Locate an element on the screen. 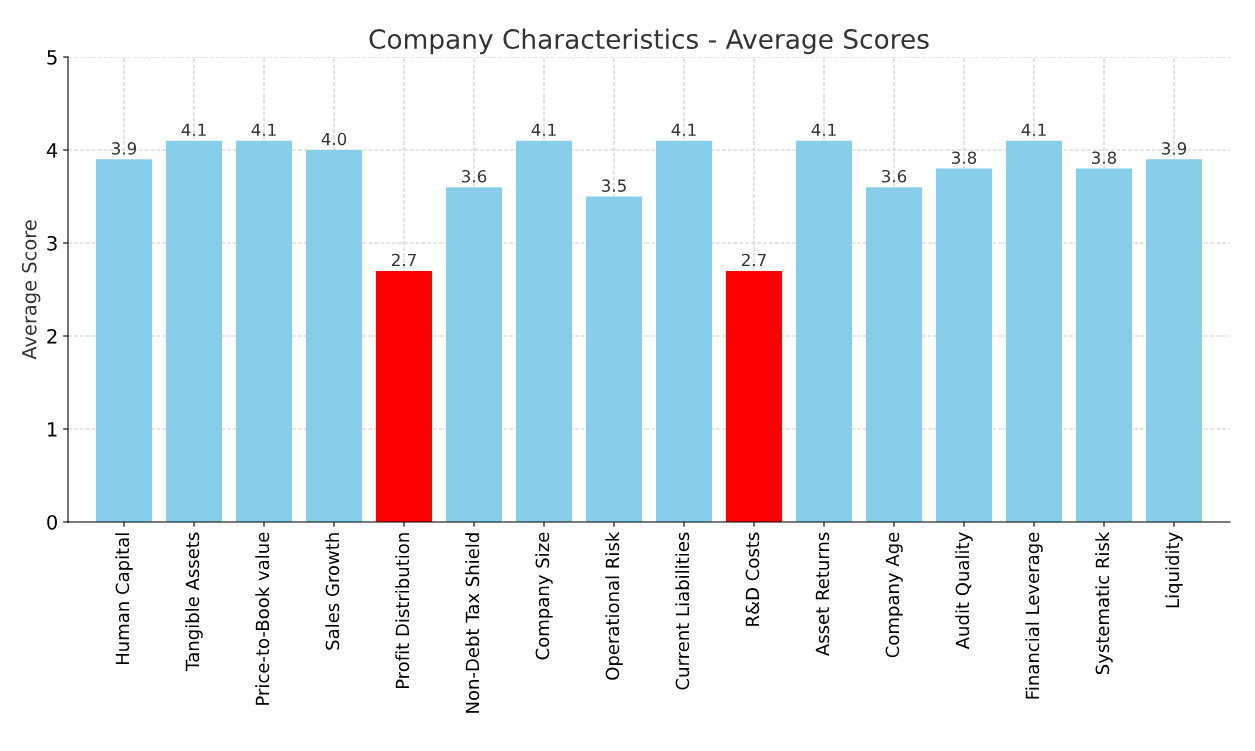  x-tick-label: Asset Returns is located at coordinates (822, 594).